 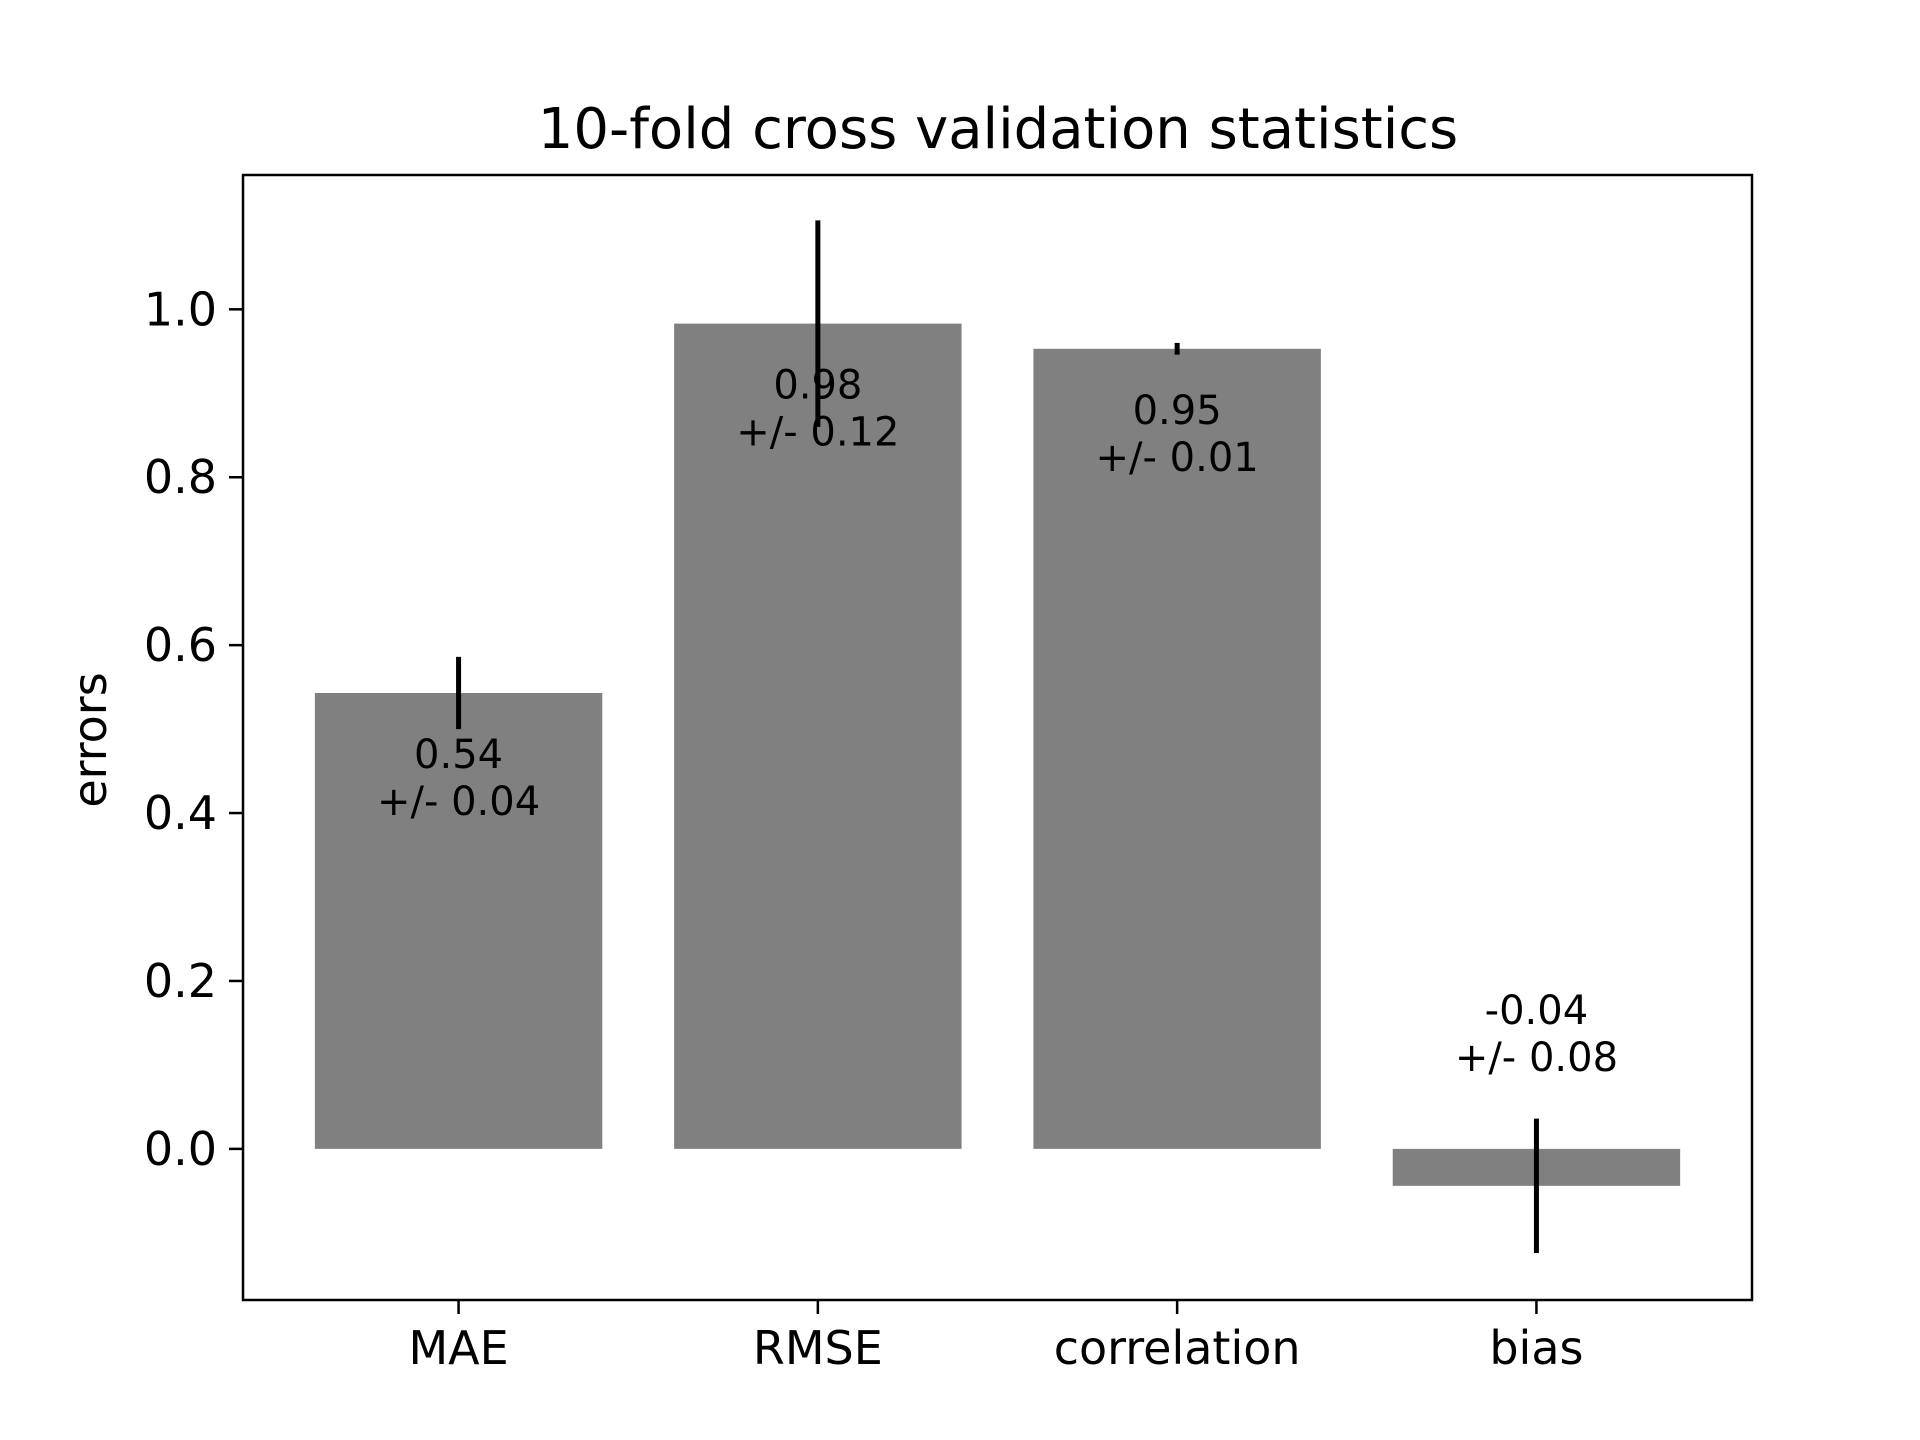 I want to click on data-label-error: +/- 0.12, so click(x=817, y=433).